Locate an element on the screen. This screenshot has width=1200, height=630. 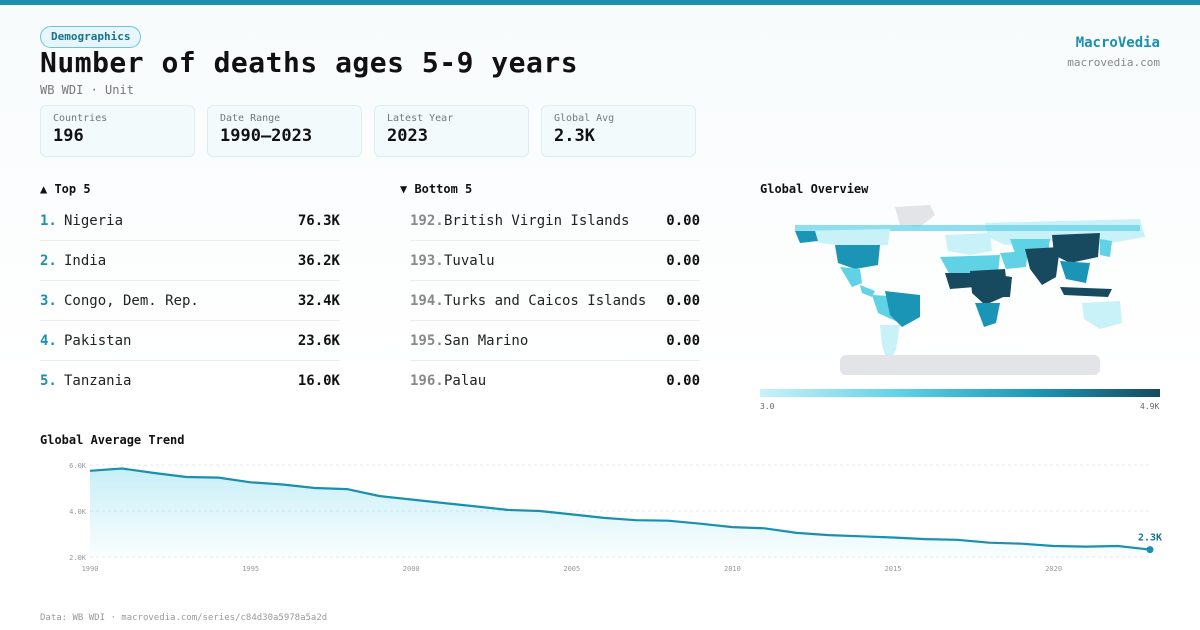
x-tick-label: 2020 is located at coordinates (1053, 569).